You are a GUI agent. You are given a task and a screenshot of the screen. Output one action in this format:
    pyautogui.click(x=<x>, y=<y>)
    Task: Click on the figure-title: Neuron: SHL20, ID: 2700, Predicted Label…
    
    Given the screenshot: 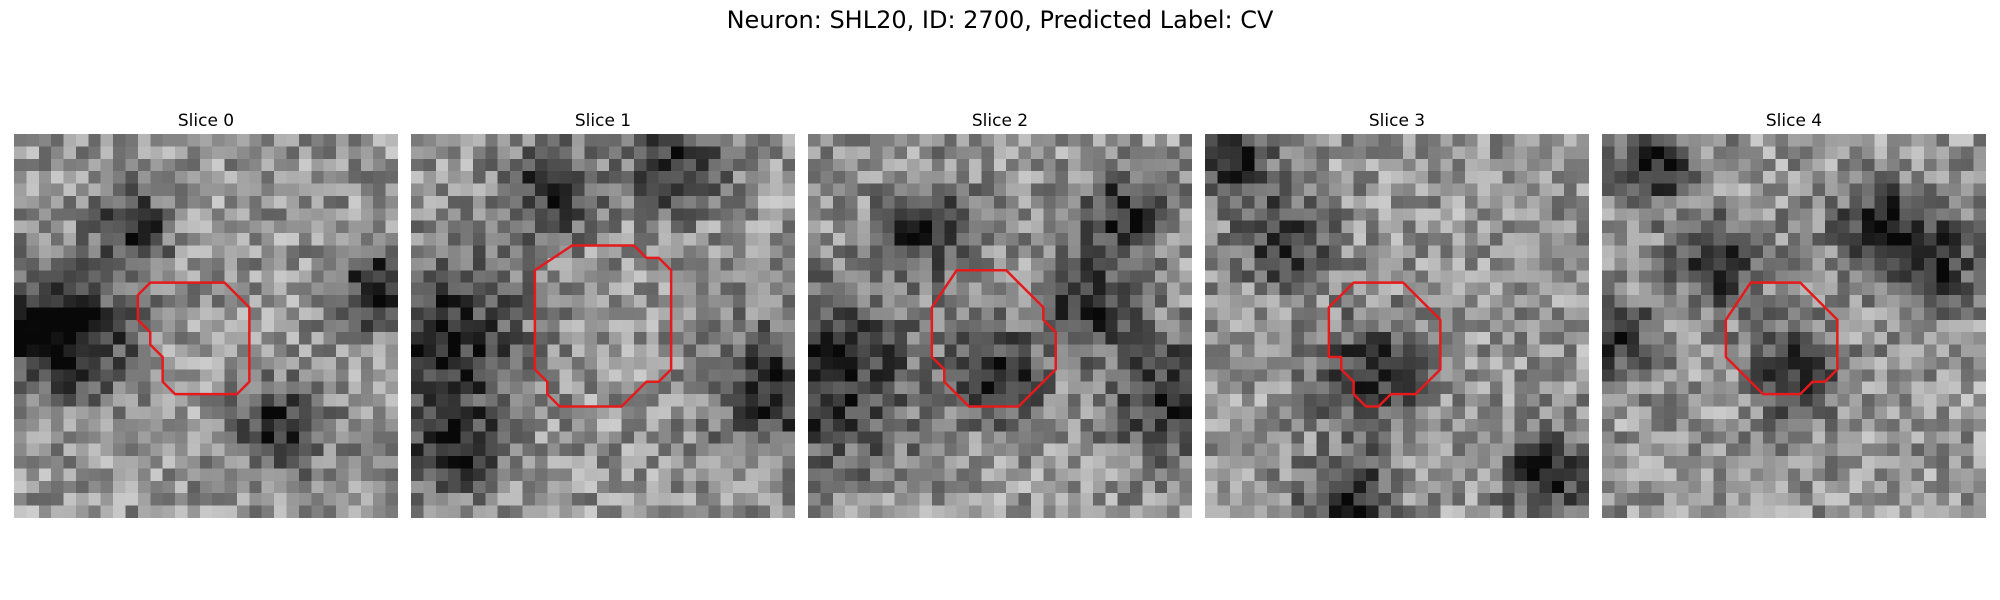 What is the action you would take?
    pyautogui.click(x=1000, y=20)
    